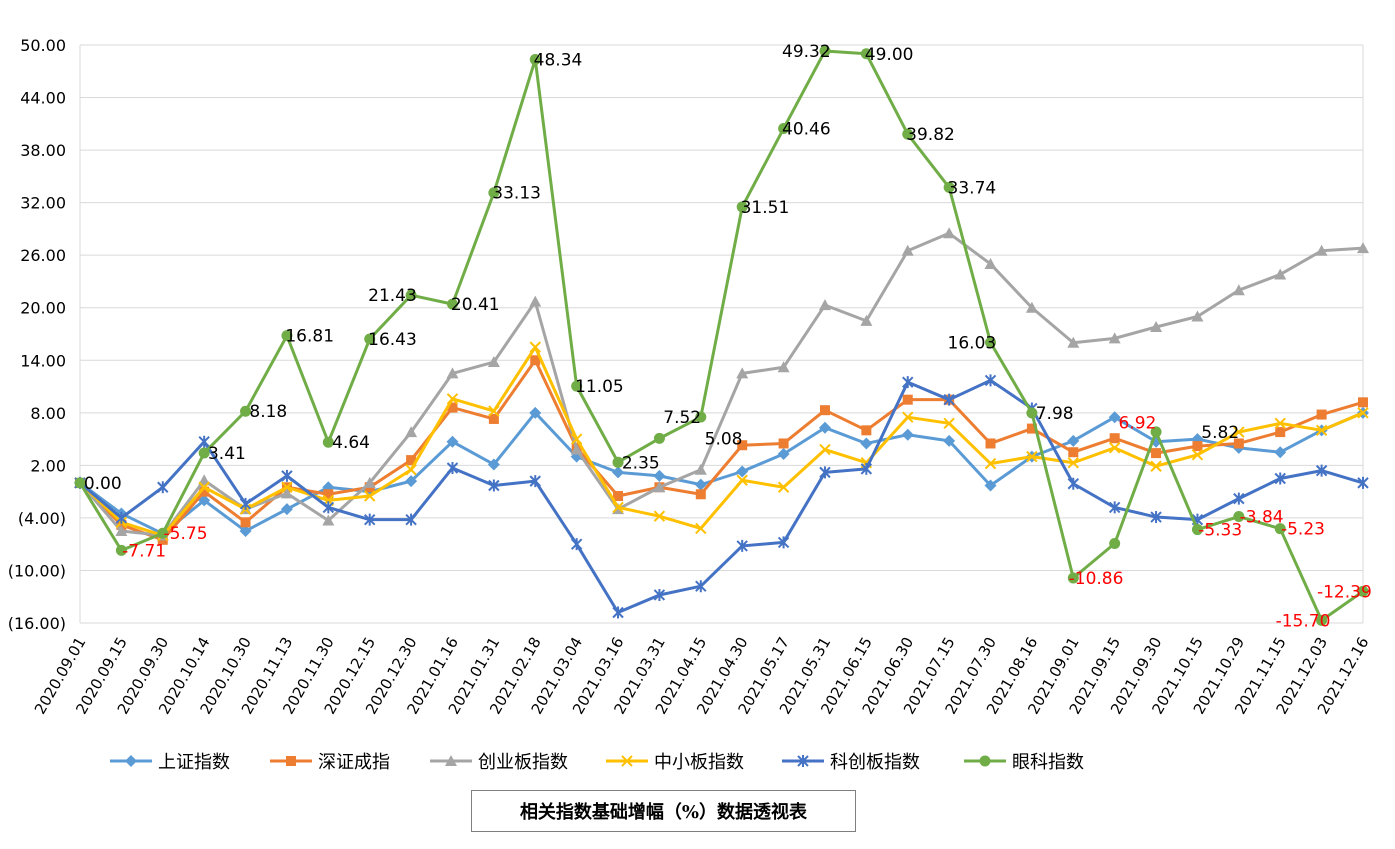 The image size is (1395, 849). What do you see at coordinates (851, 762) in the screenshot?
I see `legend-item: 科创板指数` at bounding box center [851, 762].